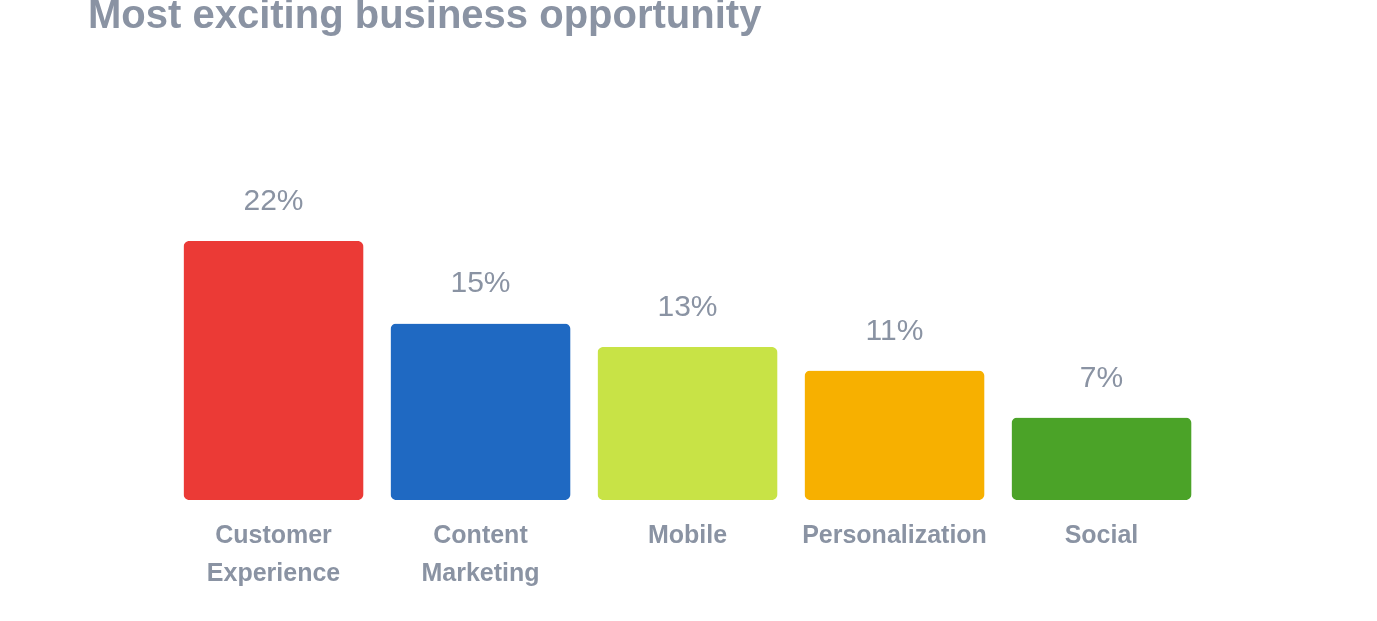  I want to click on x-tick-label: Customer Experience, so click(273, 552).